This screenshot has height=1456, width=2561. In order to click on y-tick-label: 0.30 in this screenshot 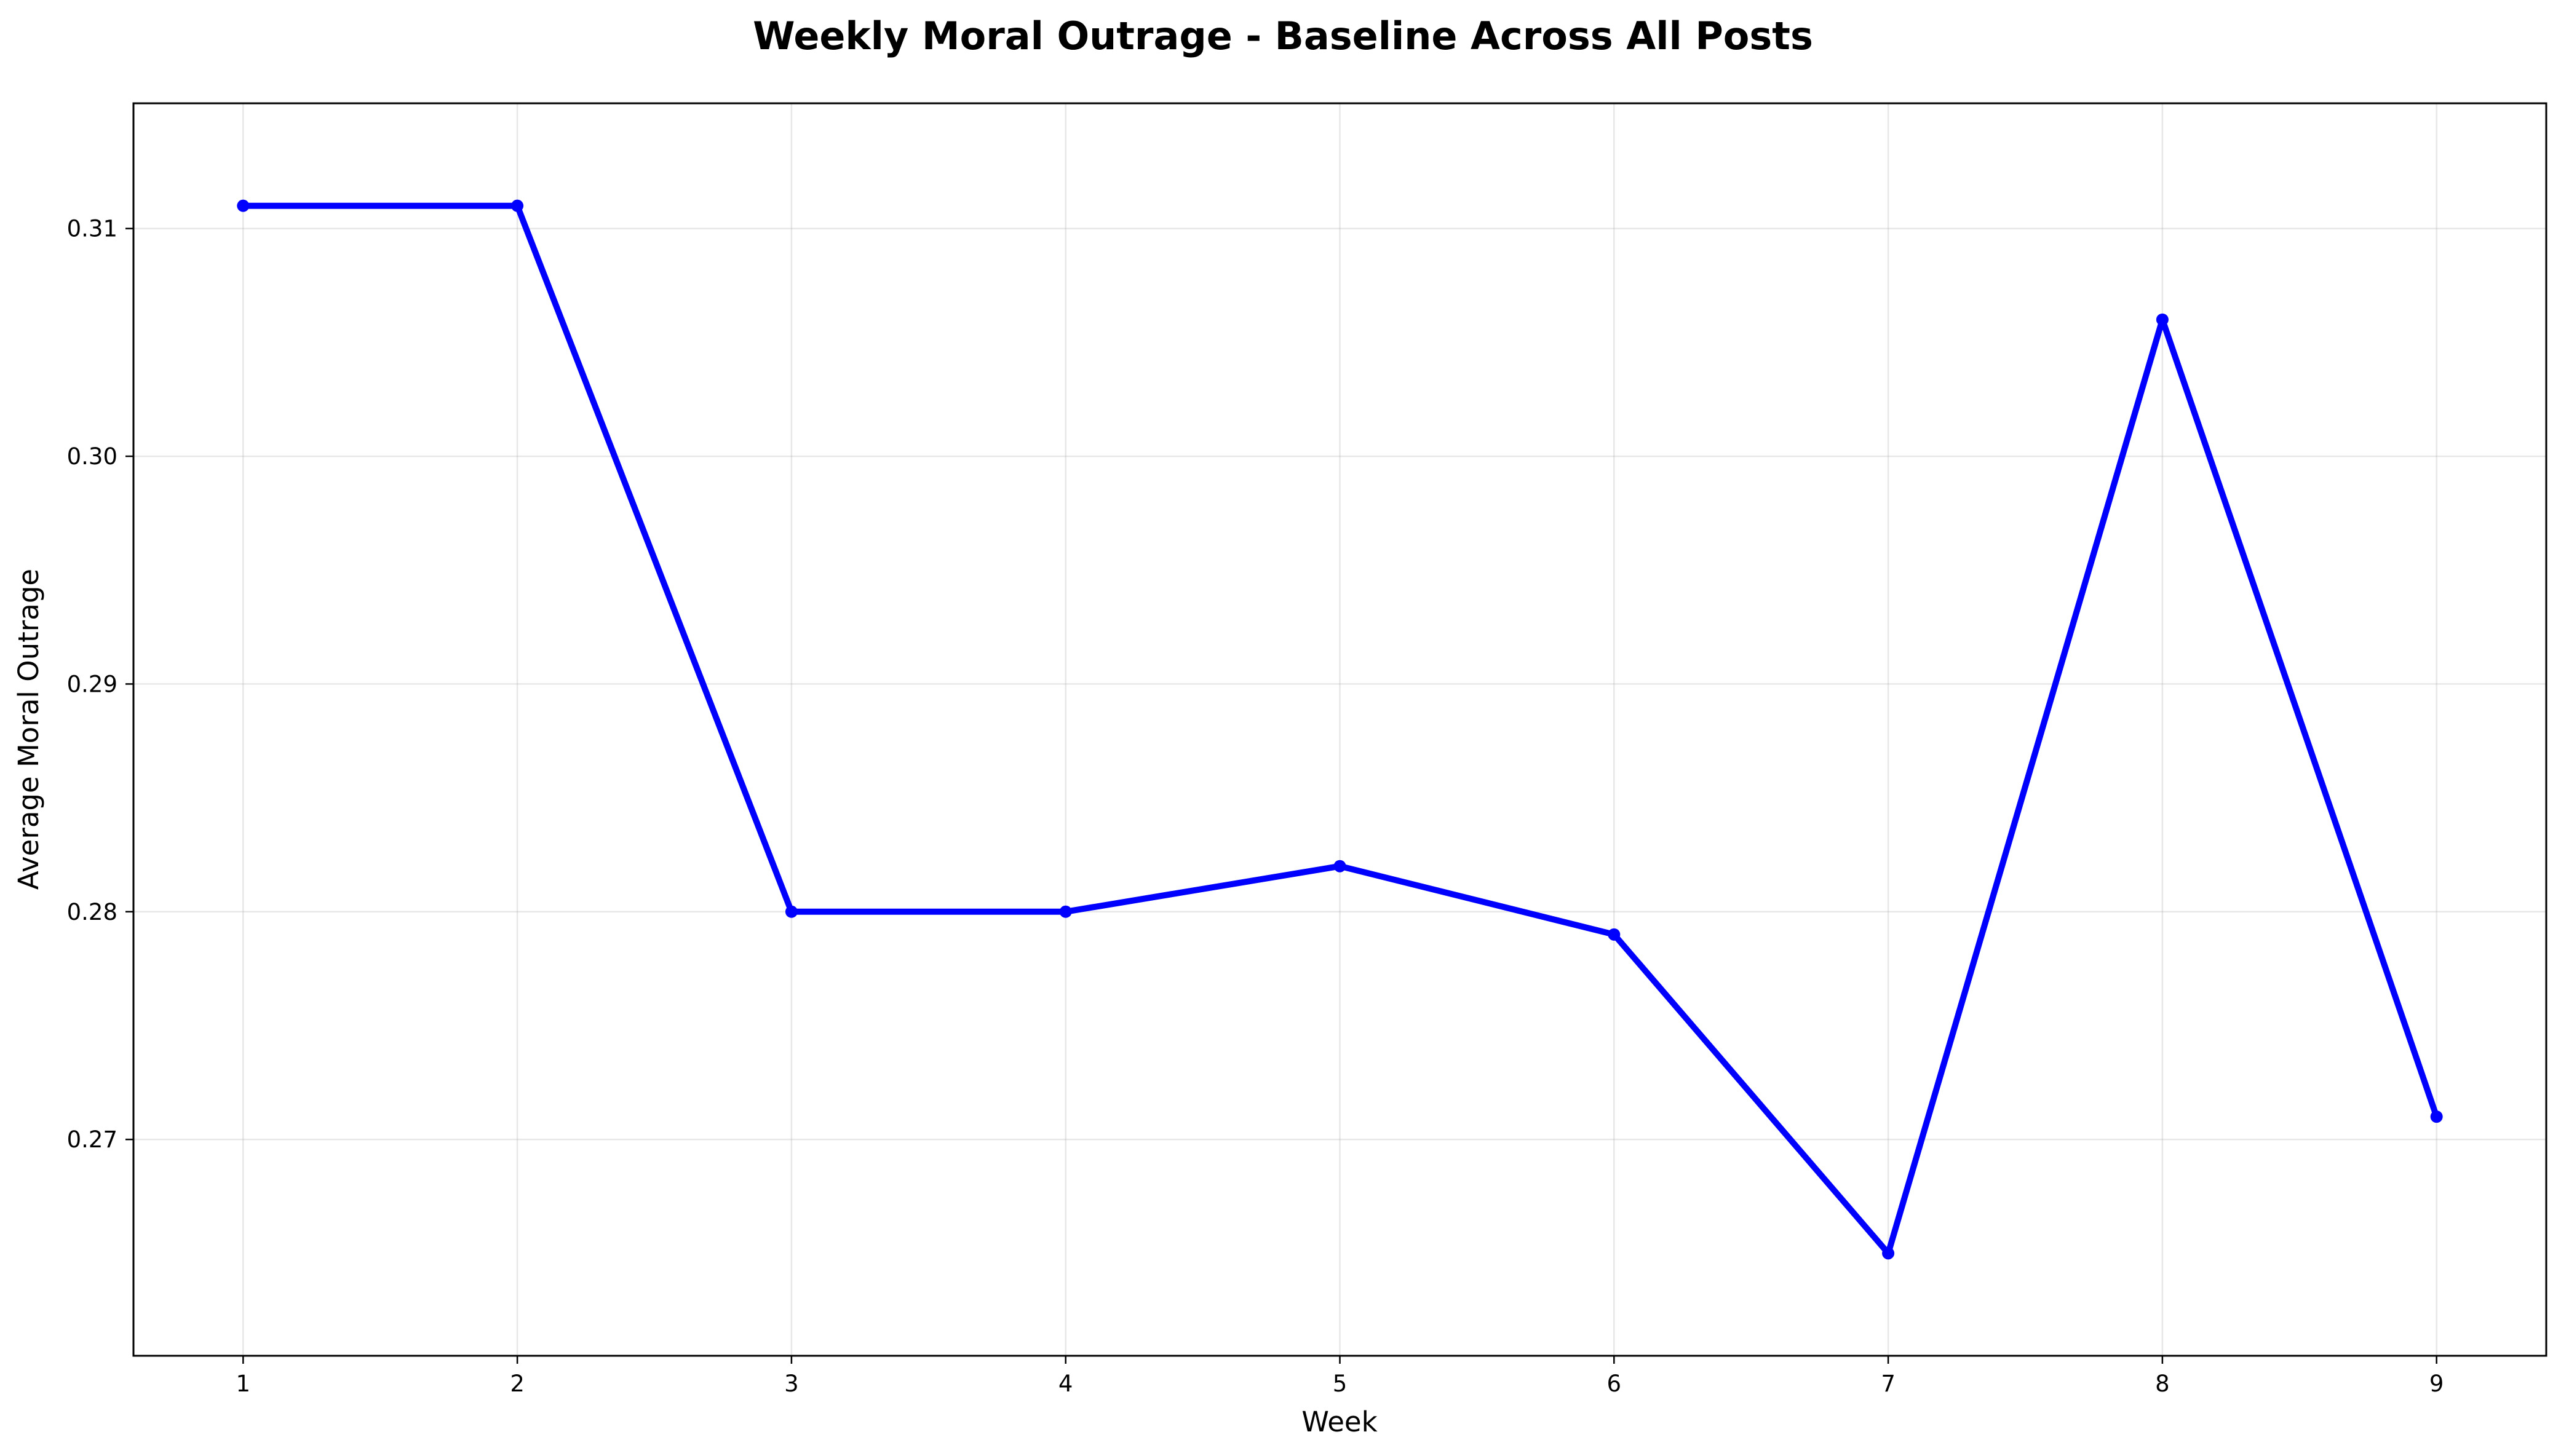, I will do `click(92, 456)`.